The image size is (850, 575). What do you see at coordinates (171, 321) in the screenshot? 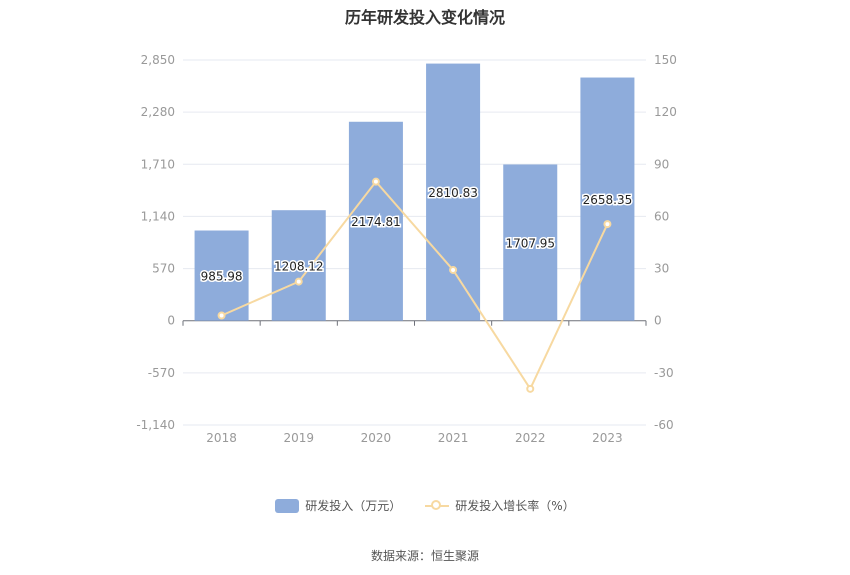
I see `y-left-tick-label: 0` at bounding box center [171, 321].